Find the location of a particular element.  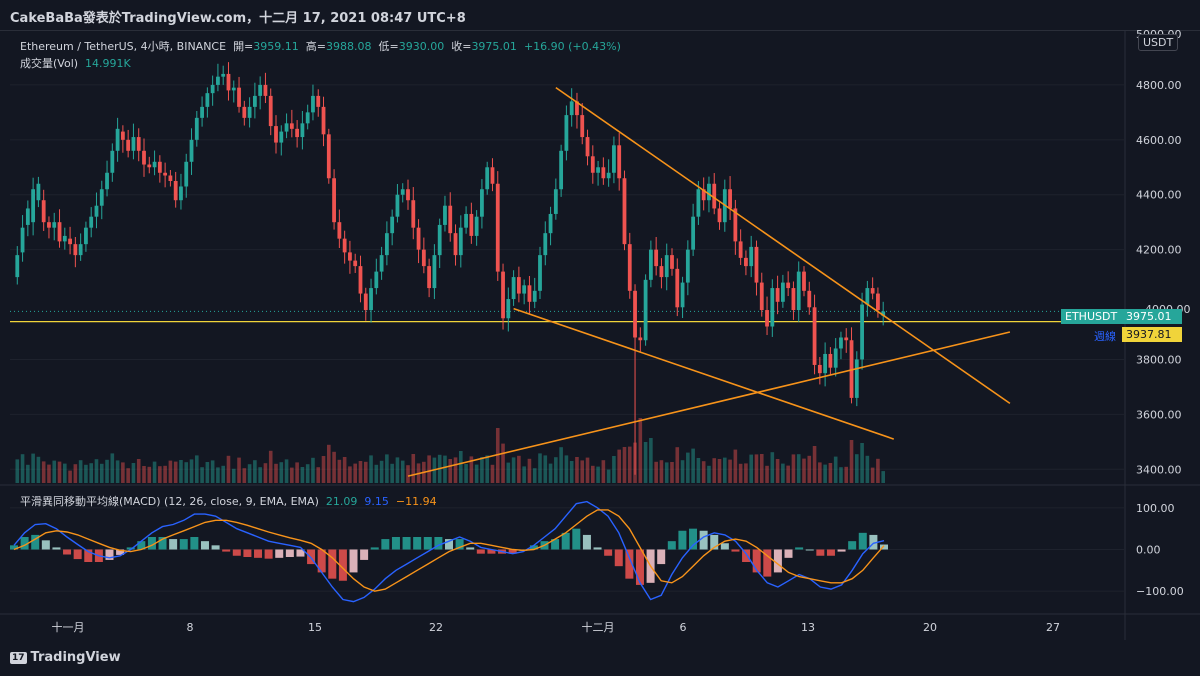

volume-label: 成交量(Vol) is located at coordinates (49, 63).